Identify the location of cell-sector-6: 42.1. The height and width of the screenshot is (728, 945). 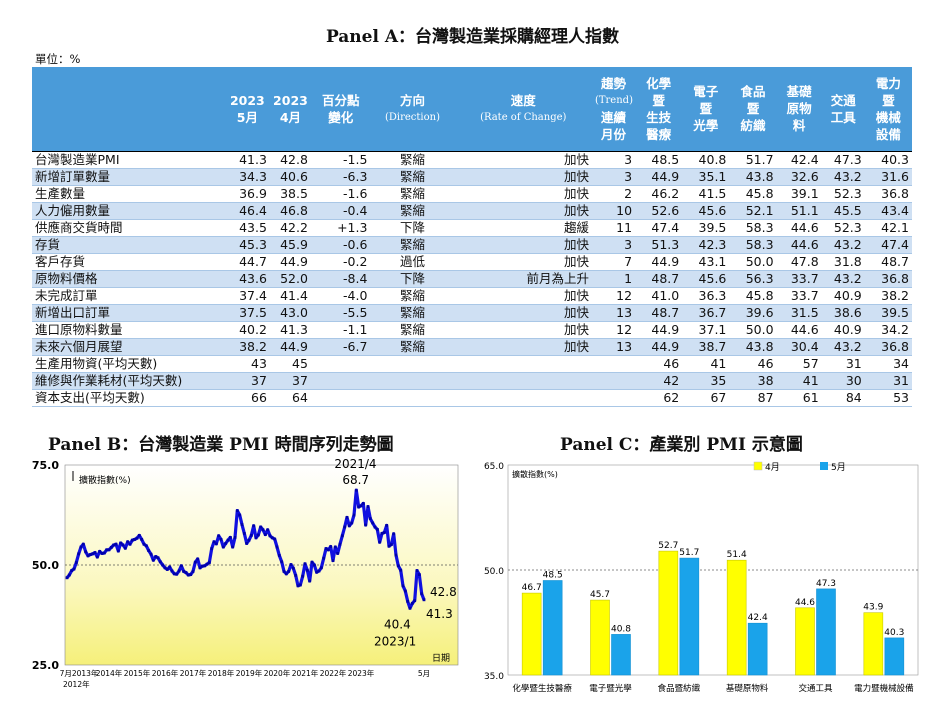
(888, 228).